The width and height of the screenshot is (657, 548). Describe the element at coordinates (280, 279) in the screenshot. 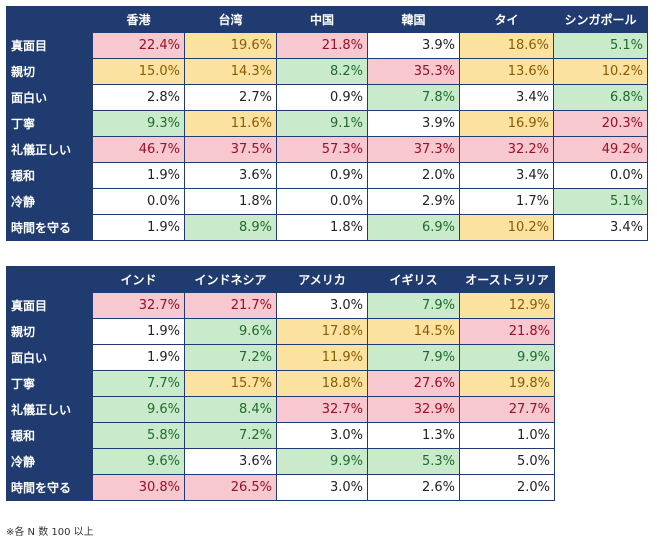

I see `table-header-row: インド インドネシア アメリカ イギリス オーストラリア` at that location.